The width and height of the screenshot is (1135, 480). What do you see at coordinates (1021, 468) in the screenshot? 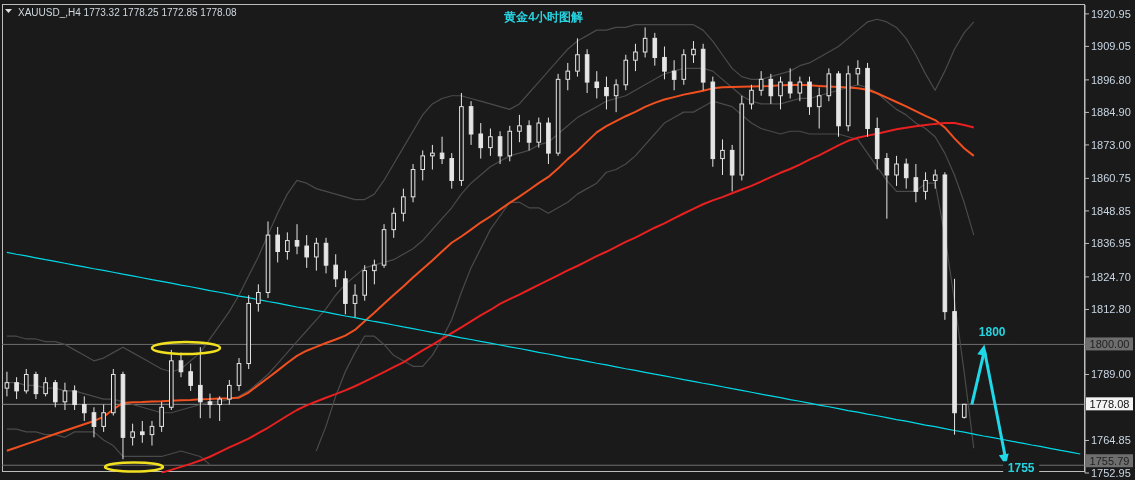
I see `annotation: 1755` at bounding box center [1021, 468].